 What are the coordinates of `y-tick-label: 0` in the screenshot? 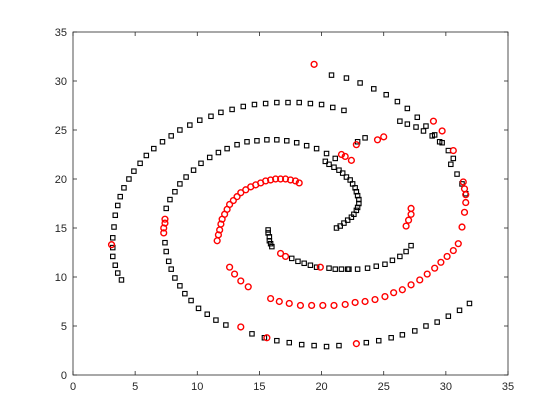 It's located at (64, 376).